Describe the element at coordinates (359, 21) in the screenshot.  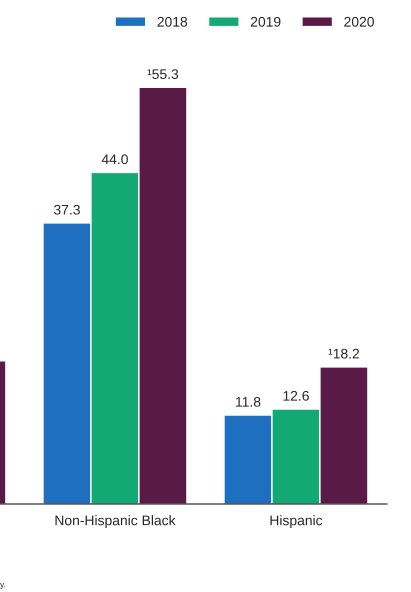
I see `legend-label: 2020` at that location.